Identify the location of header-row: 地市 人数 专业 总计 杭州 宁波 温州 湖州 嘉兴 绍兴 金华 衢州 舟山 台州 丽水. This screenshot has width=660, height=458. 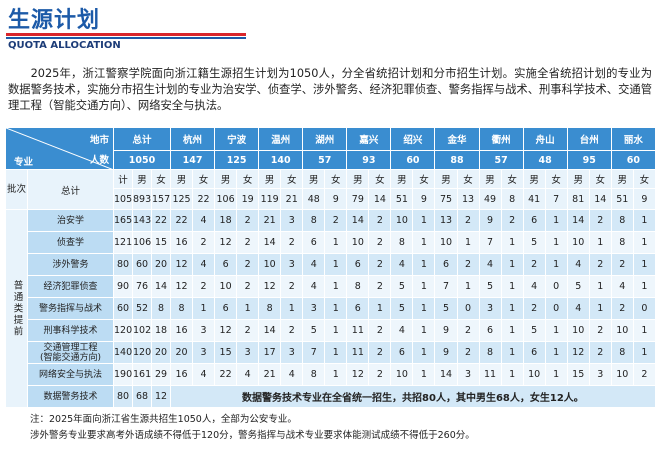
(330, 148).